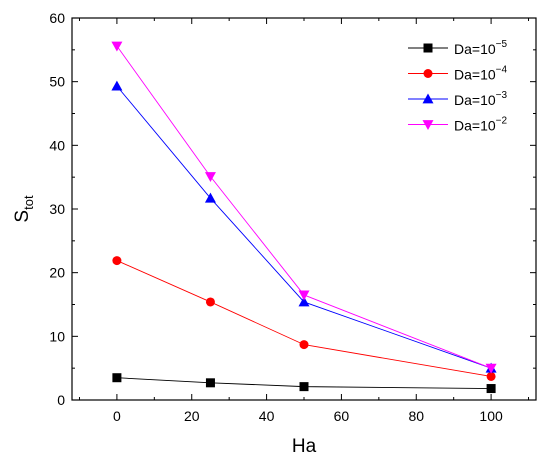 Image resolution: width=550 pixels, height=465 pixels. What do you see at coordinates (267, 416) in the screenshot?
I see `x-tick-label-3: 40` at bounding box center [267, 416].